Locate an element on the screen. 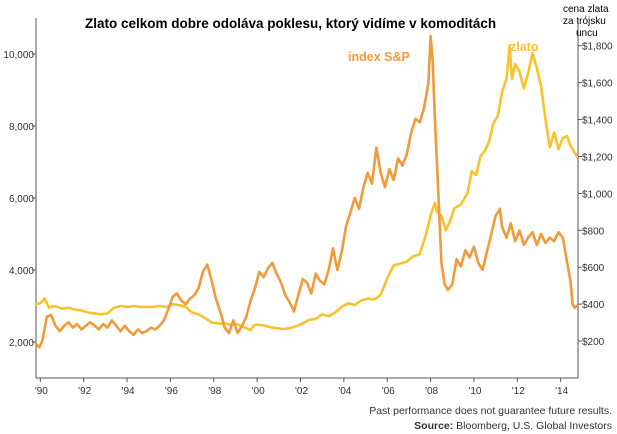 The width and height of the screenshot is (617, 434). x-tick-label: '14 is located at coordinates (561, 391).